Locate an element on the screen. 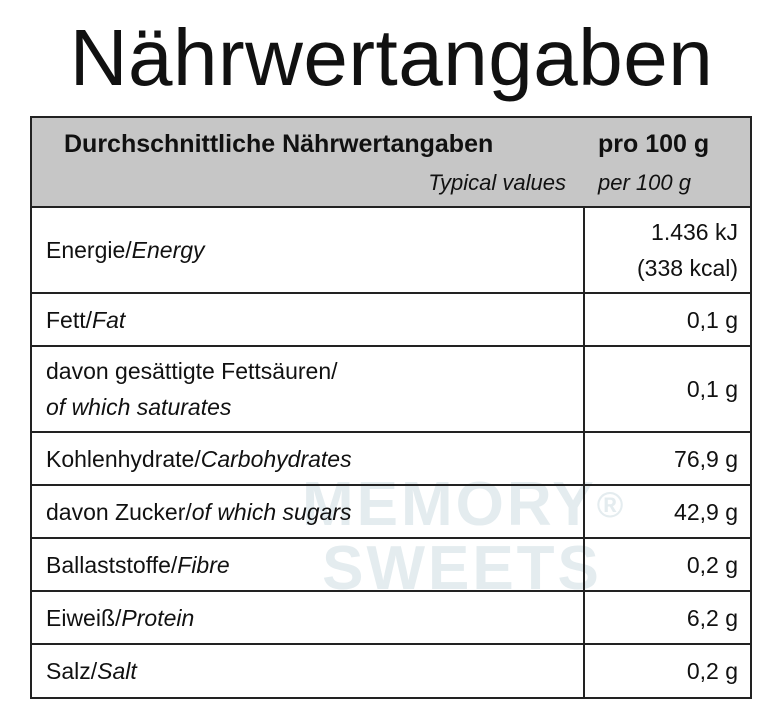 The height and width of the screenshot is (703, 783). table-row-protein: Eiweiß/Protein 6,2 g is located at coordinates (391, 618).